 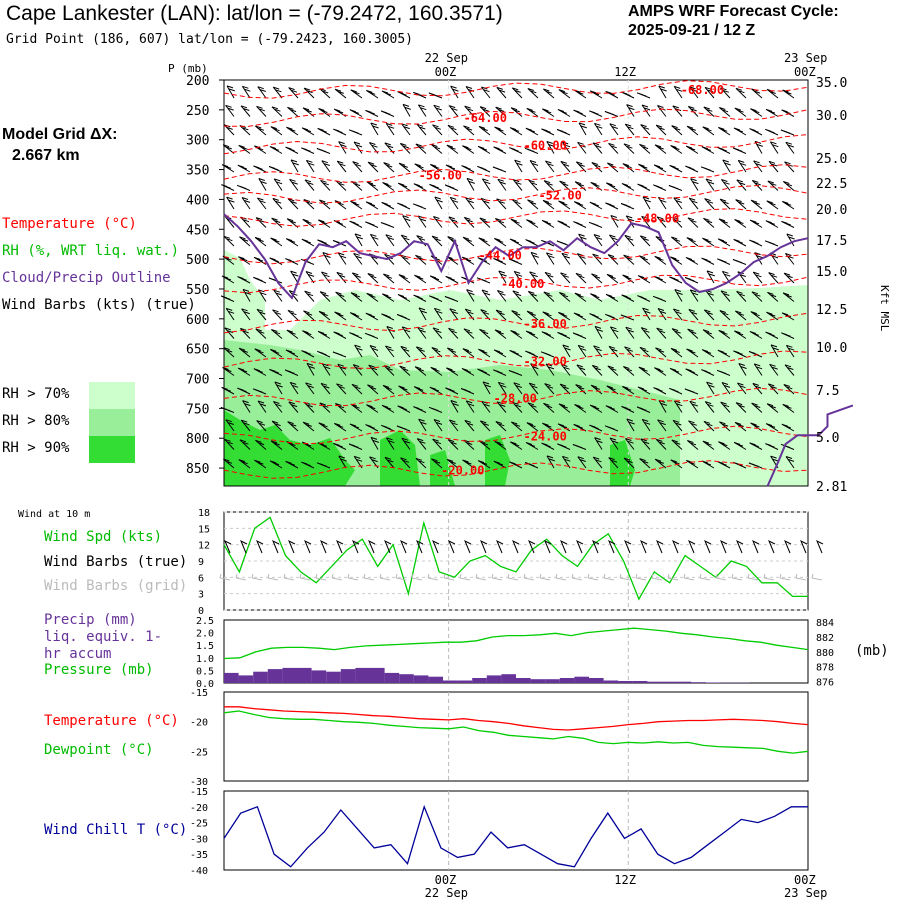 What do you see at coordinates (36, 421) in the screenshot?
I see `rh80-label: RH > 80%` at bounding box center [36, 421].